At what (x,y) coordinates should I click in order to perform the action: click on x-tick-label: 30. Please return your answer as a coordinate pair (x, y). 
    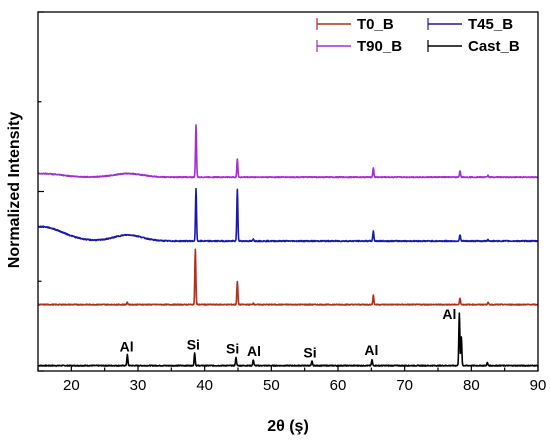
    Looking at the image, I should click on (138, 385).